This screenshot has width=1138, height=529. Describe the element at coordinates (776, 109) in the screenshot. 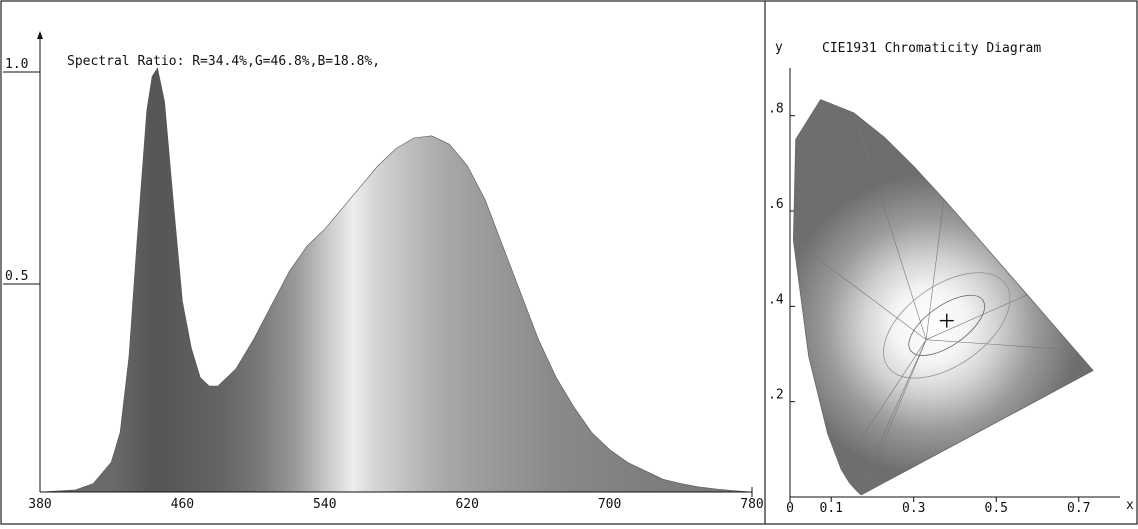

I see `cie-y-tick-label: .8` at that location.